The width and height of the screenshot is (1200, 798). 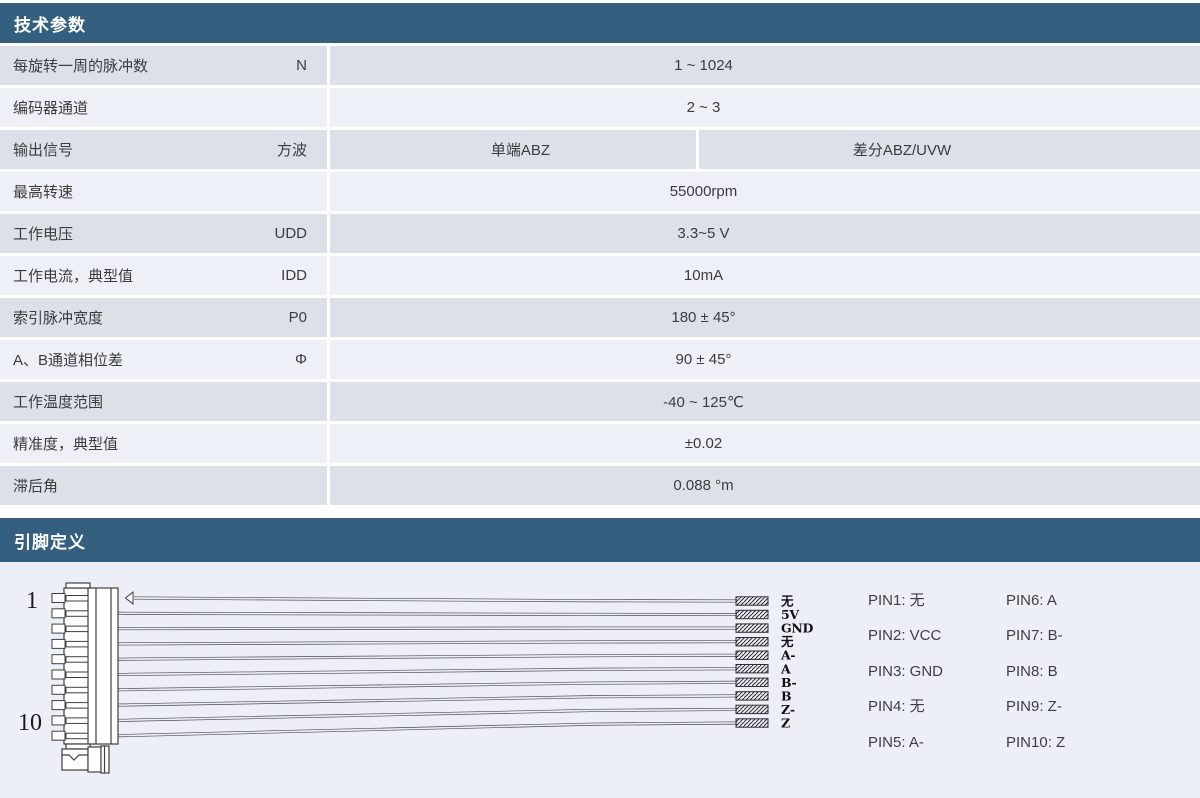 What do you see at coordinates (788, 709) in the screenshot?
I see `wire-label: Z-` at bounding box center [788, 709].